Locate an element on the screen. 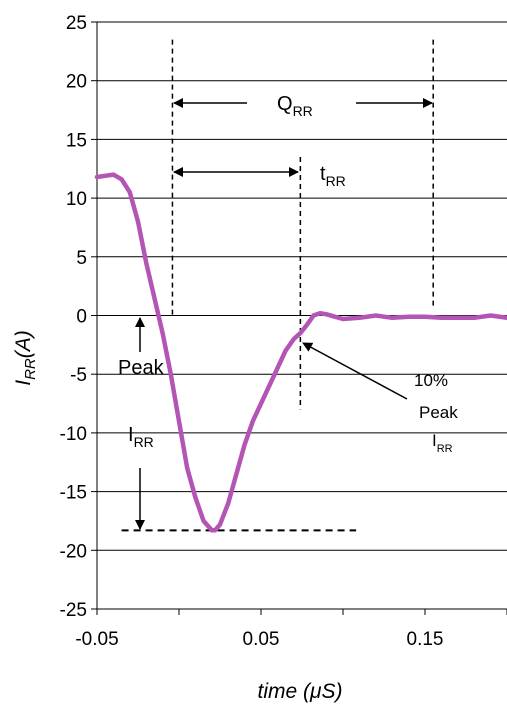 The image size is (507, 713). y-tick-label: -10 is located at coordinates (73, 434).